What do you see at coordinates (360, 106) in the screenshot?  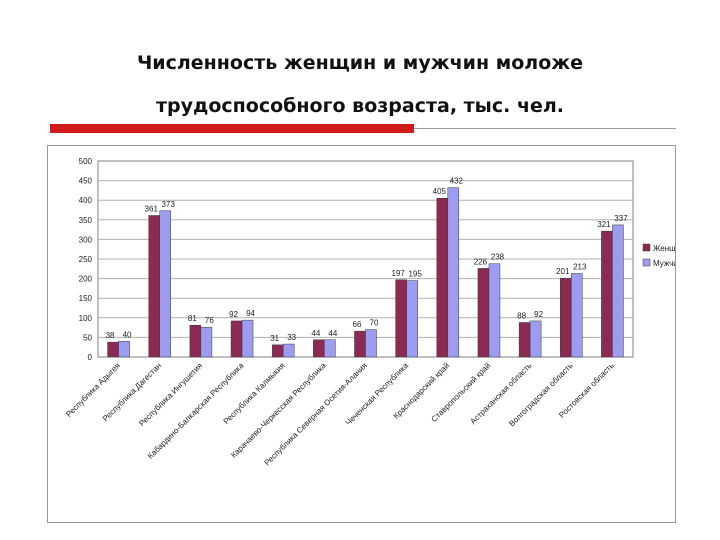 I see `slide-title-line-2: трудоспособного возраста, тыс. чел.` at bounding box center [360, 106].